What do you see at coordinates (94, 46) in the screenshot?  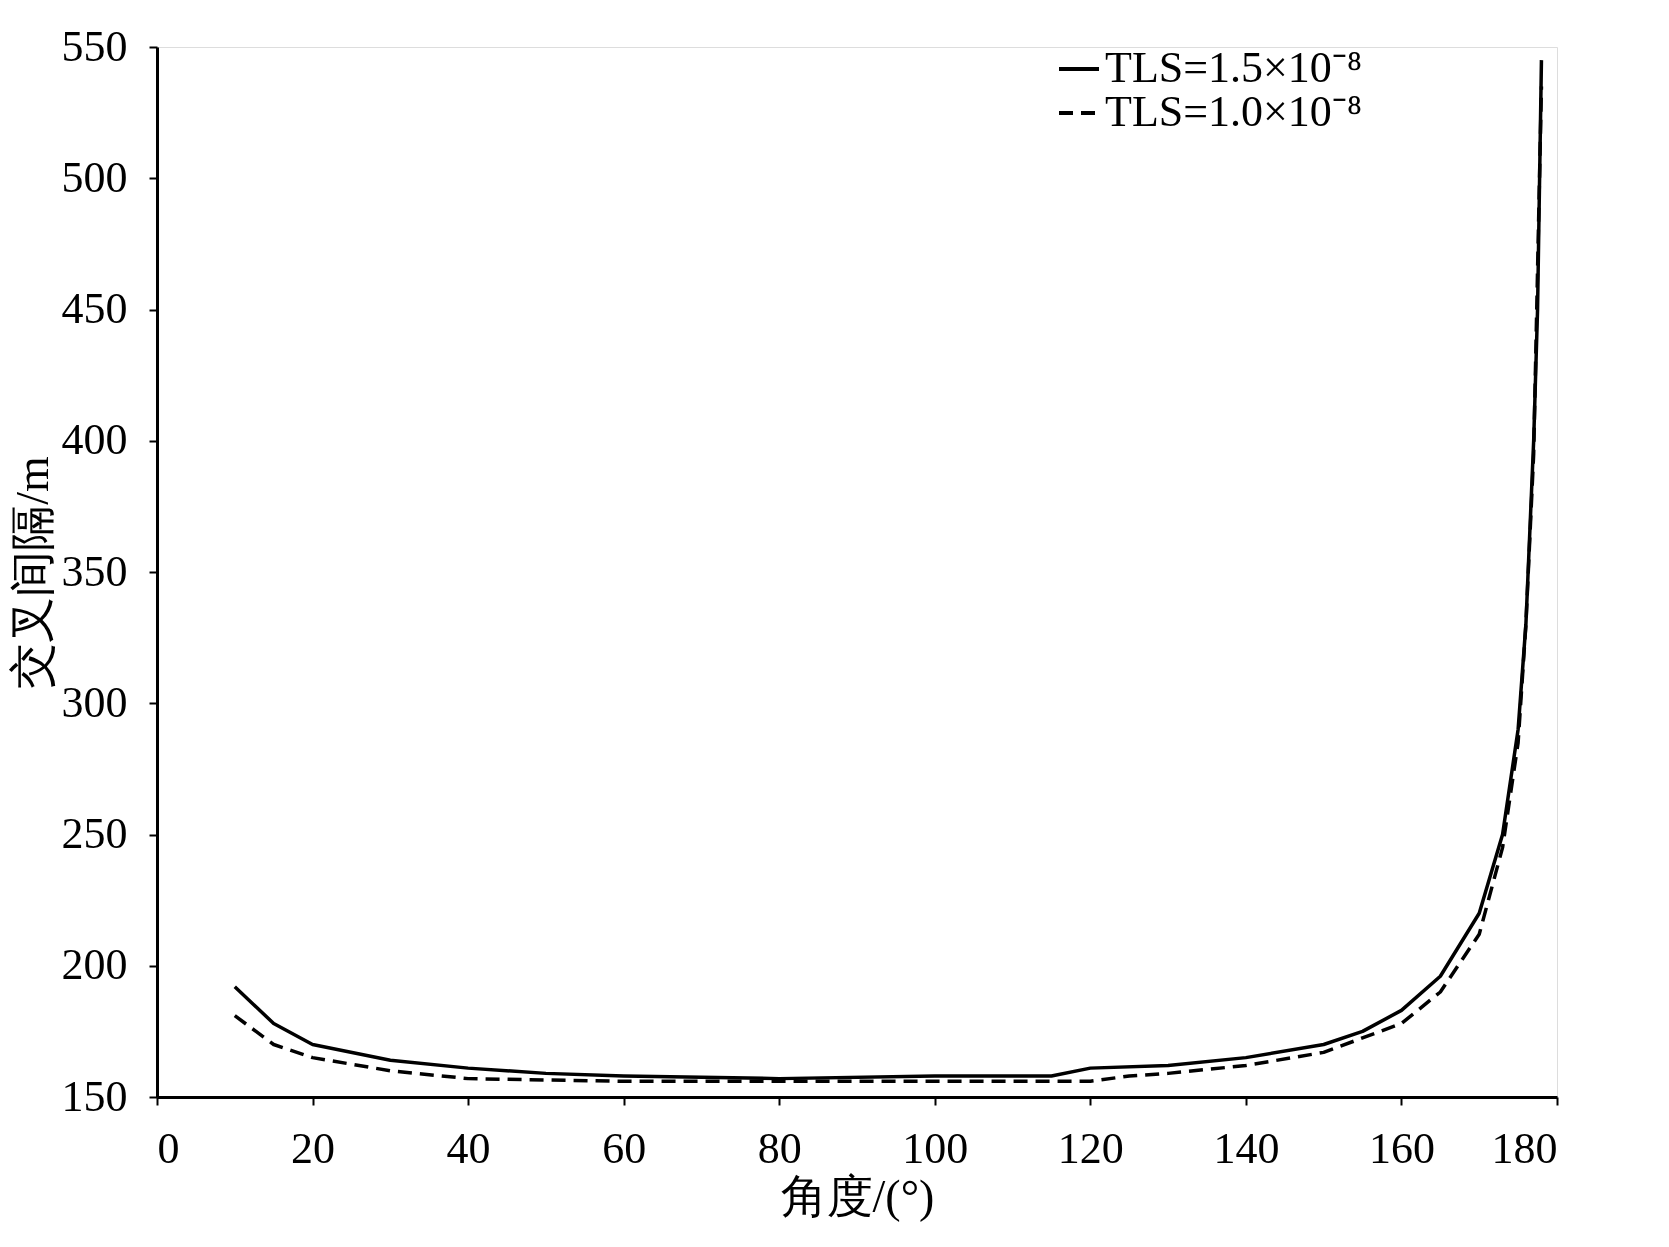 I see `y-tick-label: 550` at bounding box center [94, 46].